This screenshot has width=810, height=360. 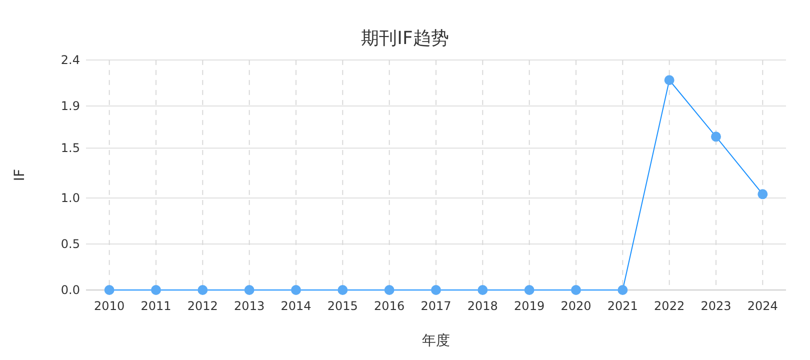 I want to click on x-tick-label: 2014, so click(x=296, y=306).